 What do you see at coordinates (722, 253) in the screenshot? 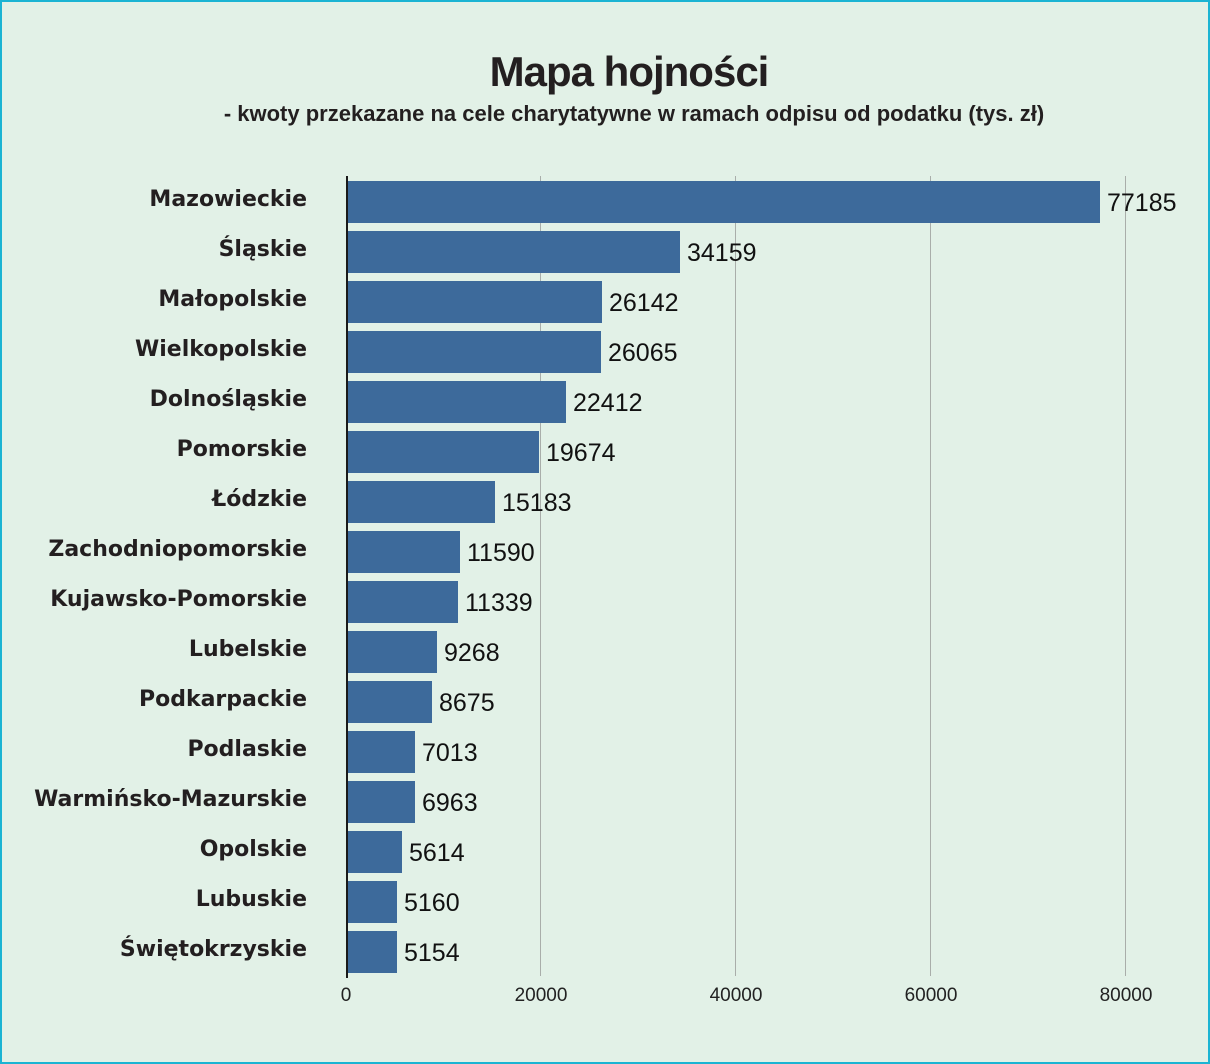
I see `bar-value-label: 34159` at bounding box center [722, 253].